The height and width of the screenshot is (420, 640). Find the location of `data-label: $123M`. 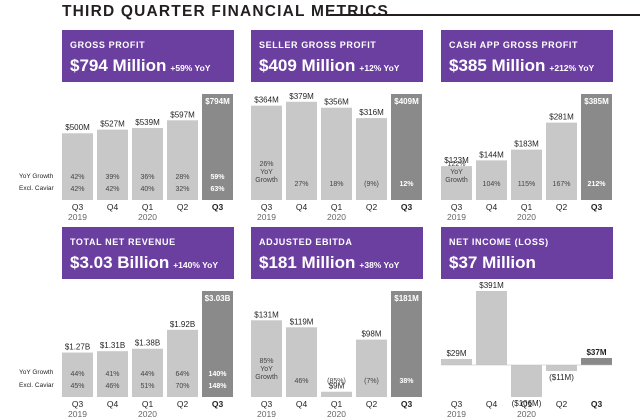

data-label: $123M is located at coordinates (456, 160).